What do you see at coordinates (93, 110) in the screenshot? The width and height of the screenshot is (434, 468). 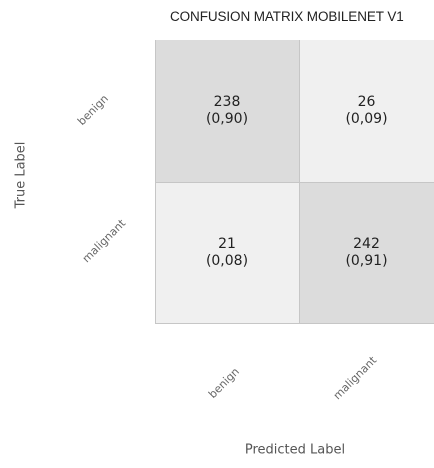 I see `y-tick-label-benign: benign` at bounding box center [93, 110].